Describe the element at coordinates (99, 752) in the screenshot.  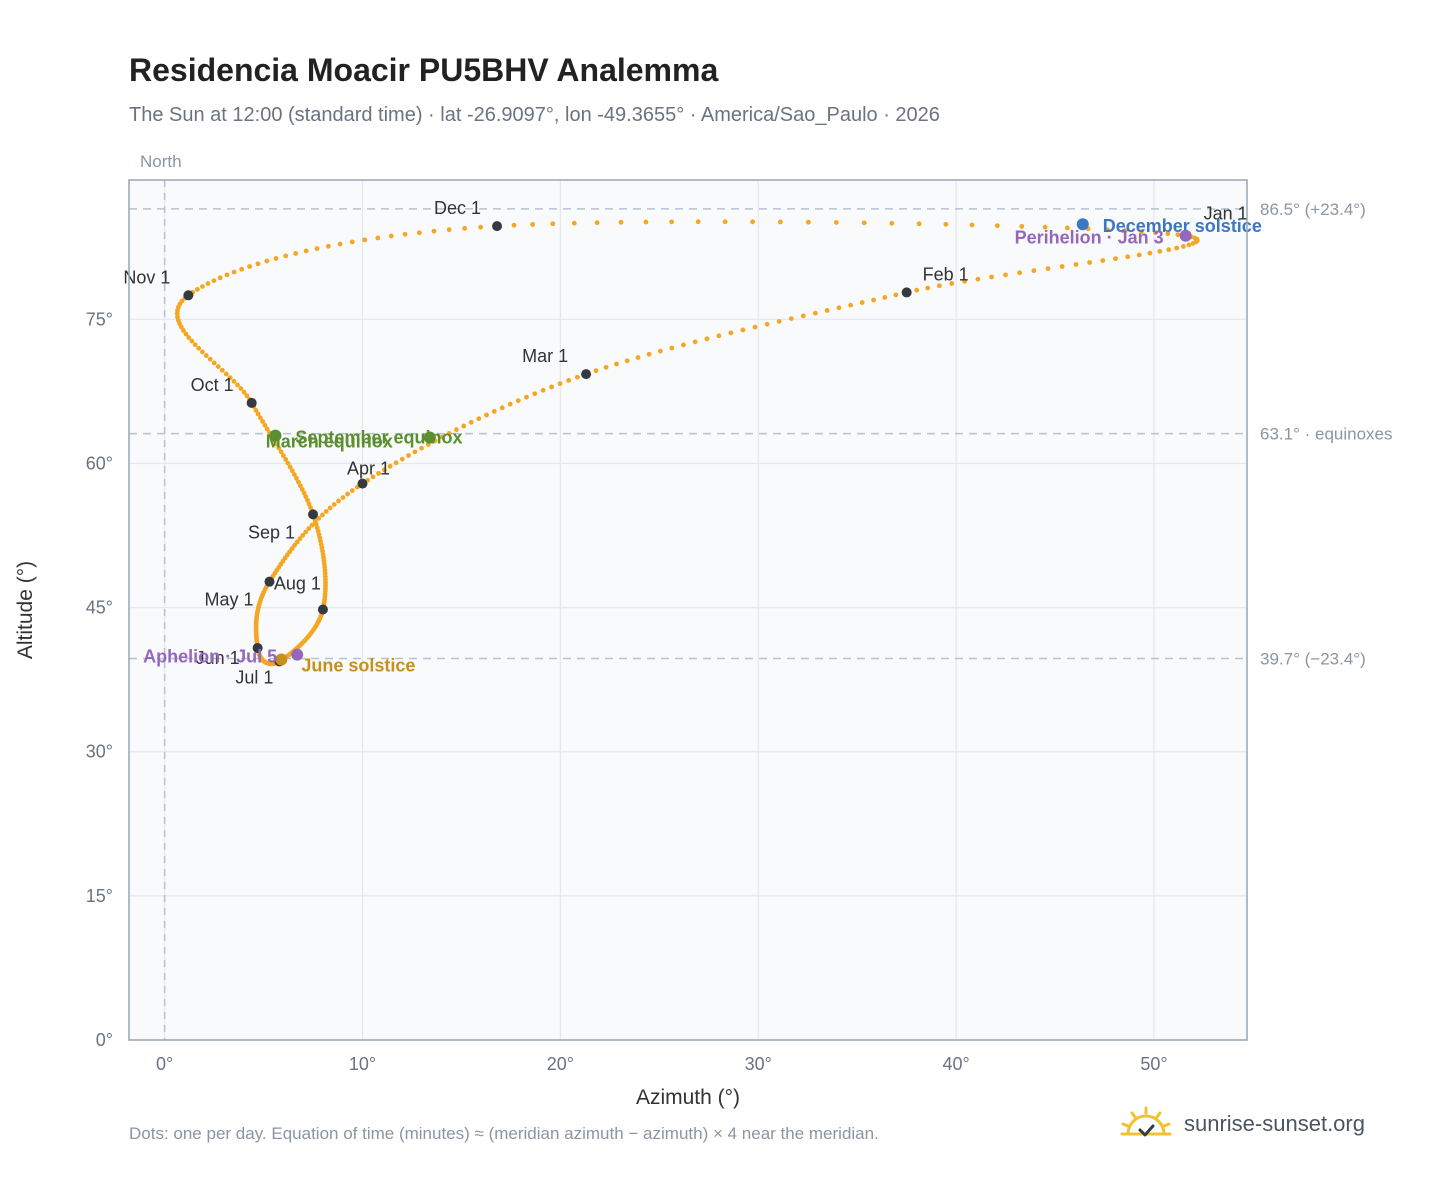
I see `y-tick-label: 30°` at that location.